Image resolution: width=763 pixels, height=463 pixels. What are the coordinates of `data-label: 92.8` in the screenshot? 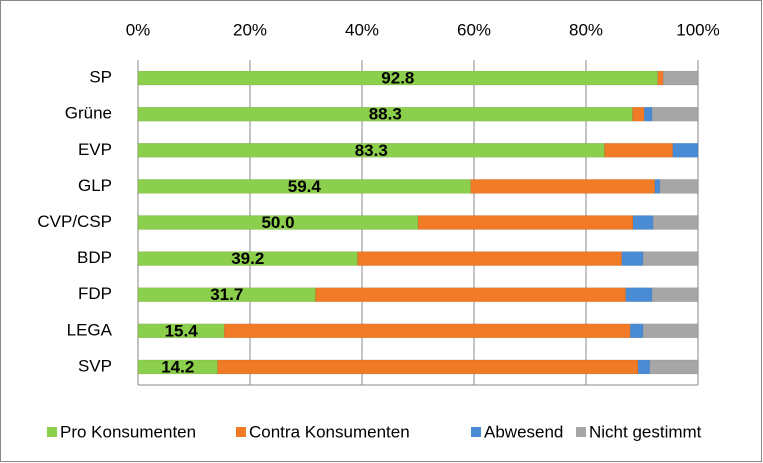 It's located at (397, 78).